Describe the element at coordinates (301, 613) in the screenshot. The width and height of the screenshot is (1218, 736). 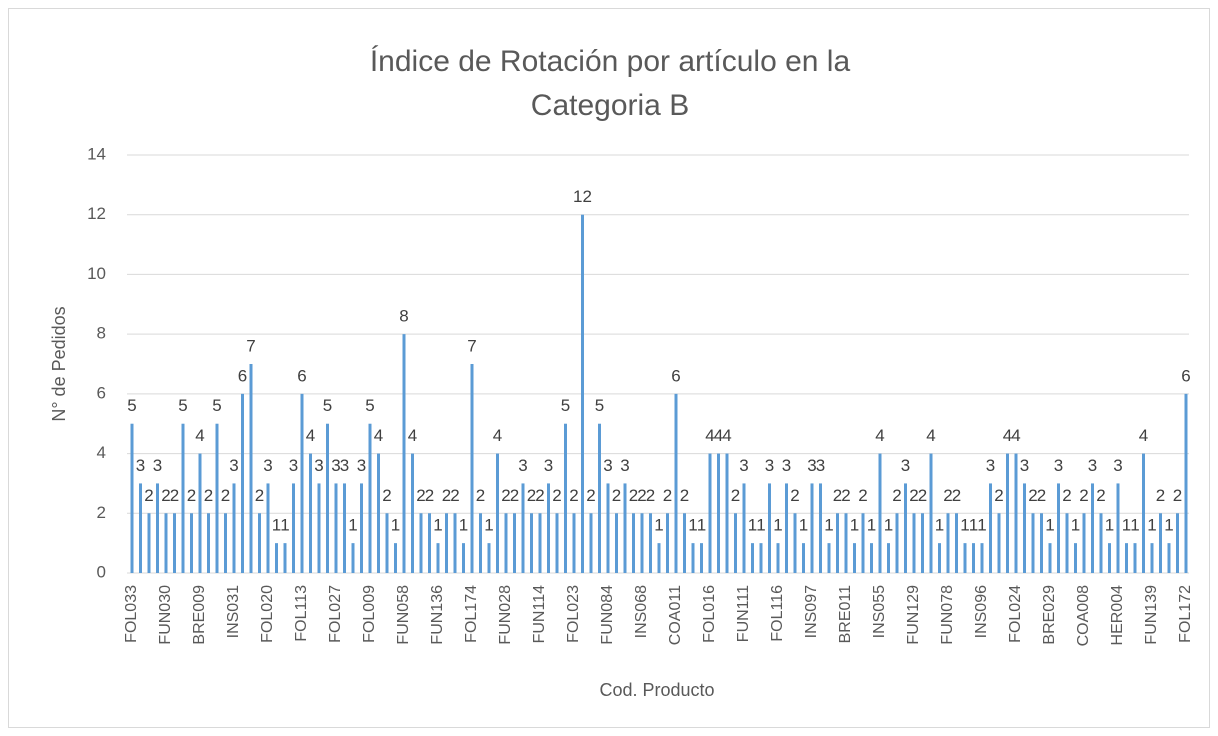
I see `x-tick-label: FOL113` at that location.